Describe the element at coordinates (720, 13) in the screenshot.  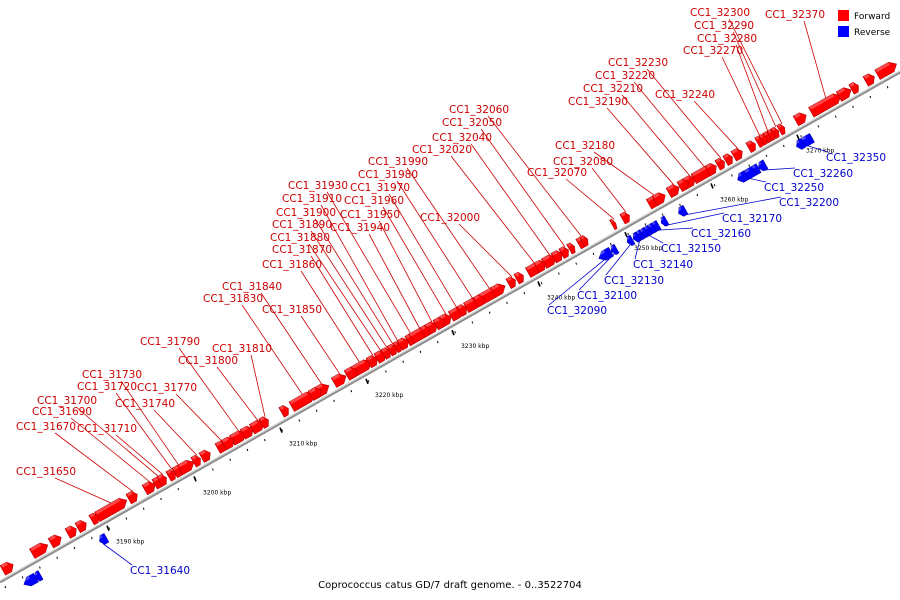
I see `gene-label-forward: CC1_32300` at that location.